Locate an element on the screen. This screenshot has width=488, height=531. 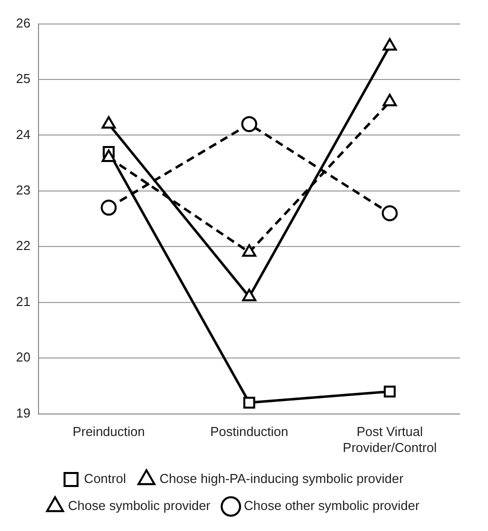
legend-label: Chose high-PA-inducing symbolic provider is located at coordinates (281, 478).